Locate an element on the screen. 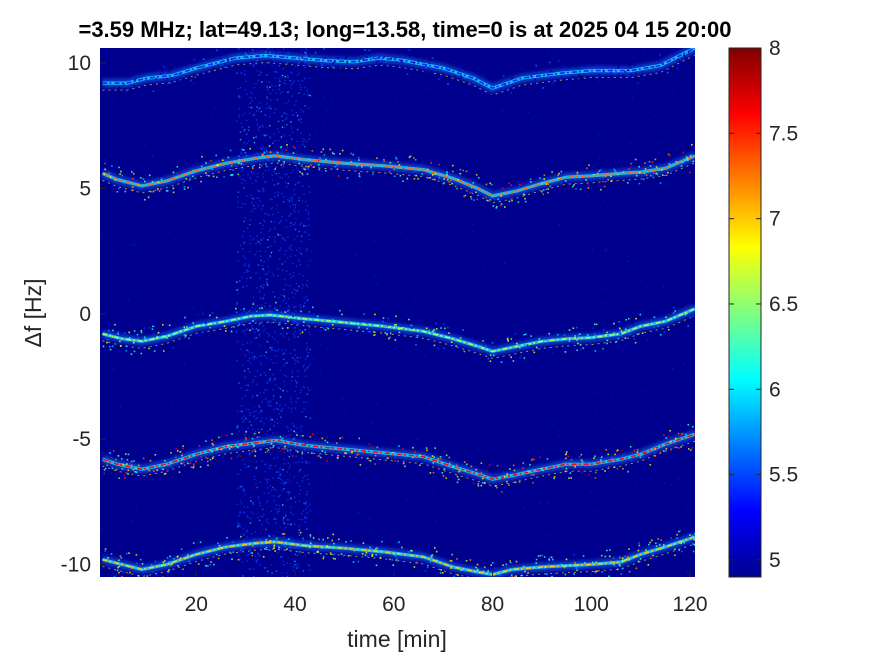 The image size is (875, 656). colorbar-tick-label: 5.5 is located at coordinates (783, 475).